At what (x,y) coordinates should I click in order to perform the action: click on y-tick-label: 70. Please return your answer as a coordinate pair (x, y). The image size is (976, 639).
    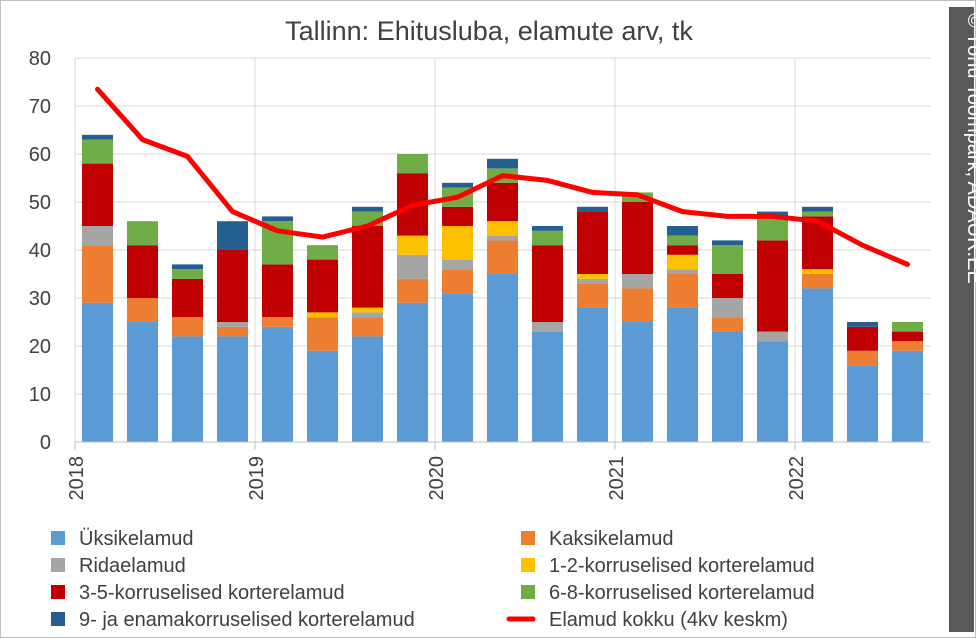
    Looking at the image, I should click on (40, 107).